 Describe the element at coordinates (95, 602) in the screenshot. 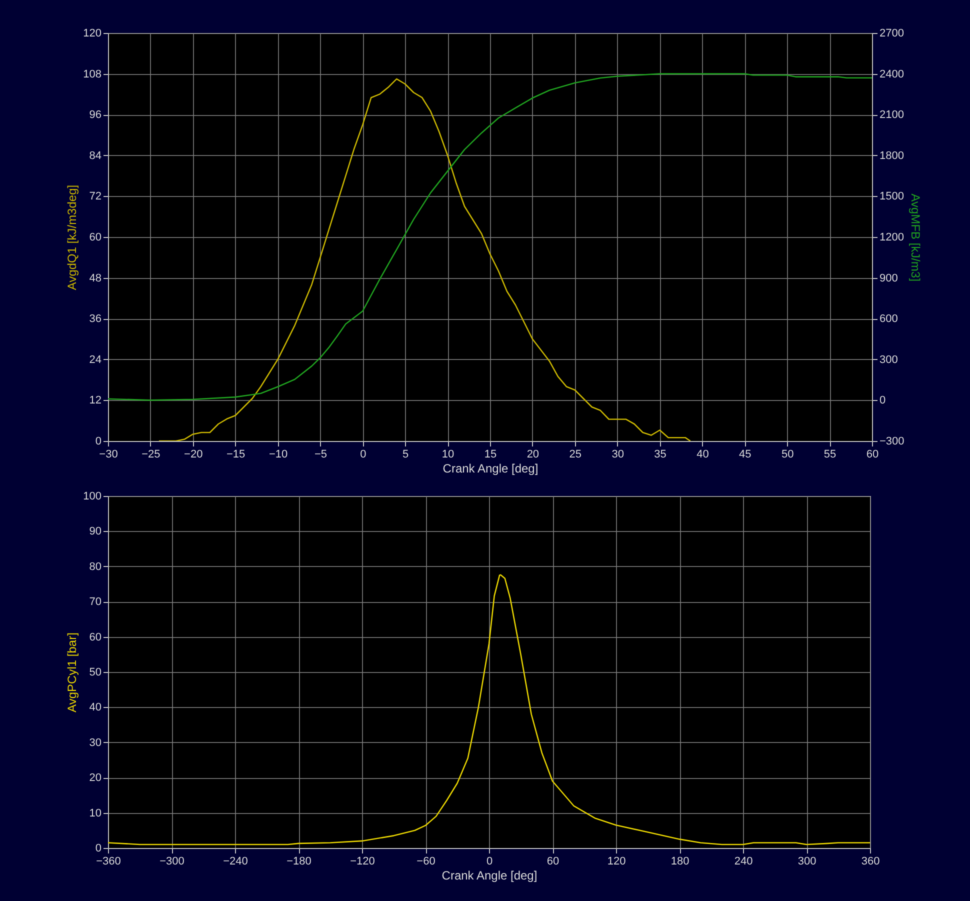

I see `y-tick-label: 70` at that location.